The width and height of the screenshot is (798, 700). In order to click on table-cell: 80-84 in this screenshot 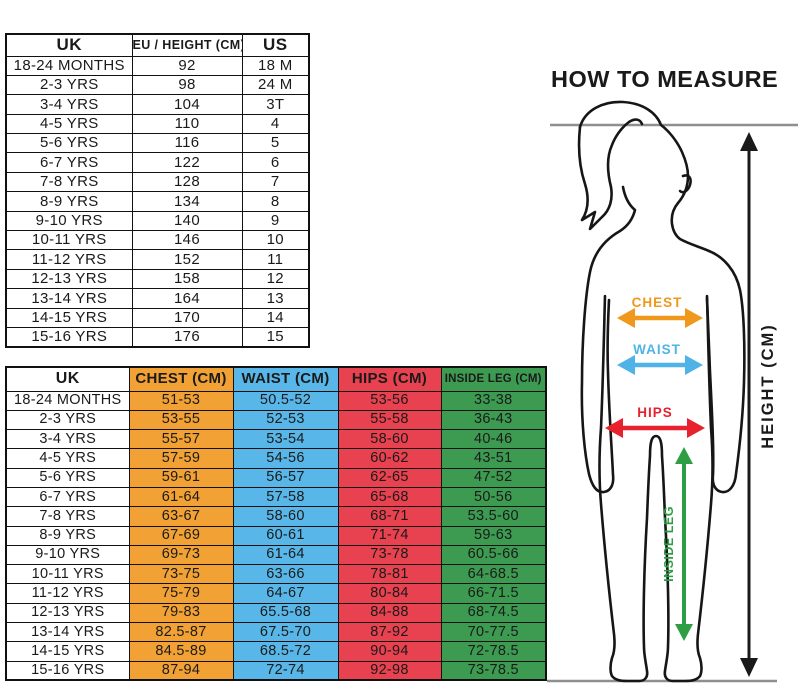, I will do `click(389, 593)`.